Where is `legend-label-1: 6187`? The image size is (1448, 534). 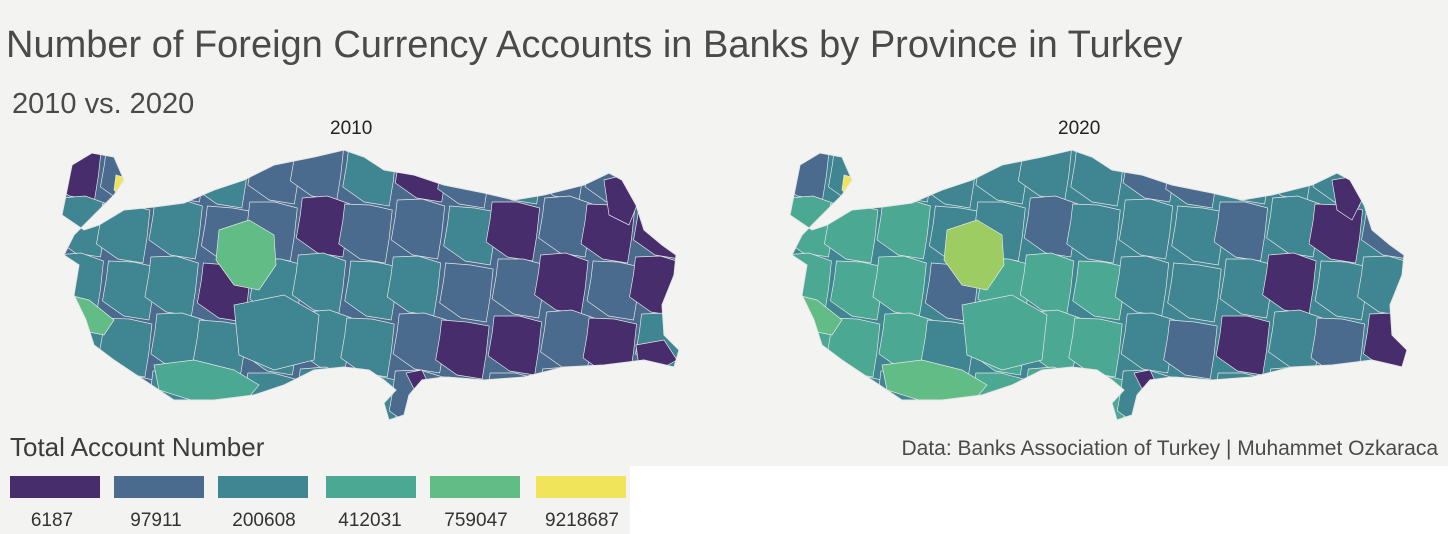
legend-label-1: 6187 is located at coordinates (52, 520).